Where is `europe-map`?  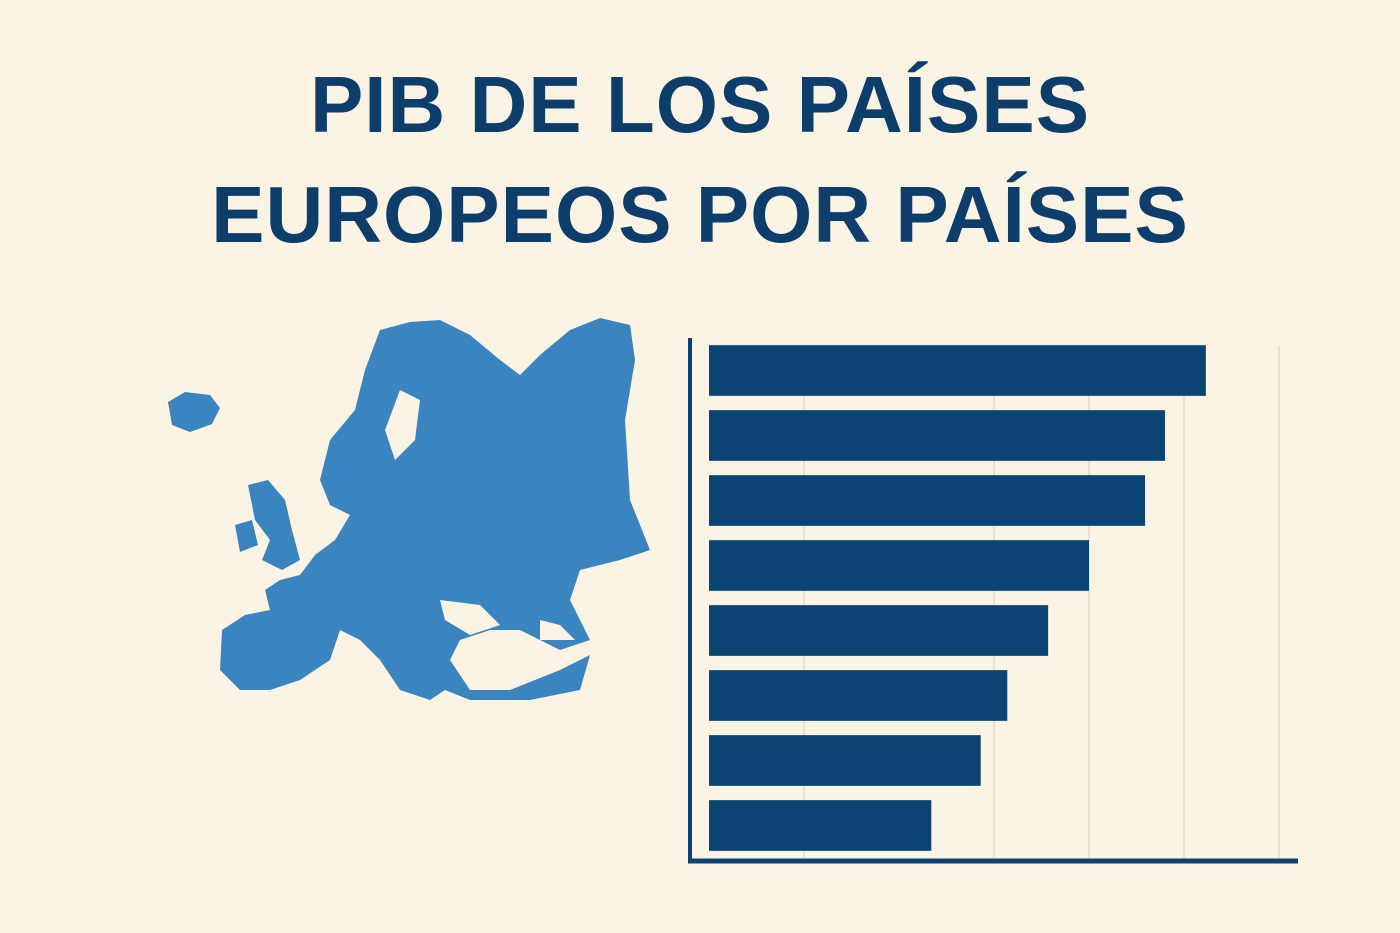
europe-map is located at coordinates (409, 509).